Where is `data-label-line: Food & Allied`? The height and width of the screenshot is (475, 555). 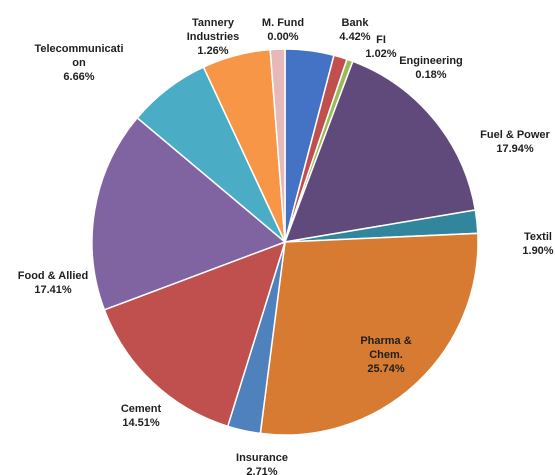
data-label-line: Food & Allied is located at coordinates (53, 276).